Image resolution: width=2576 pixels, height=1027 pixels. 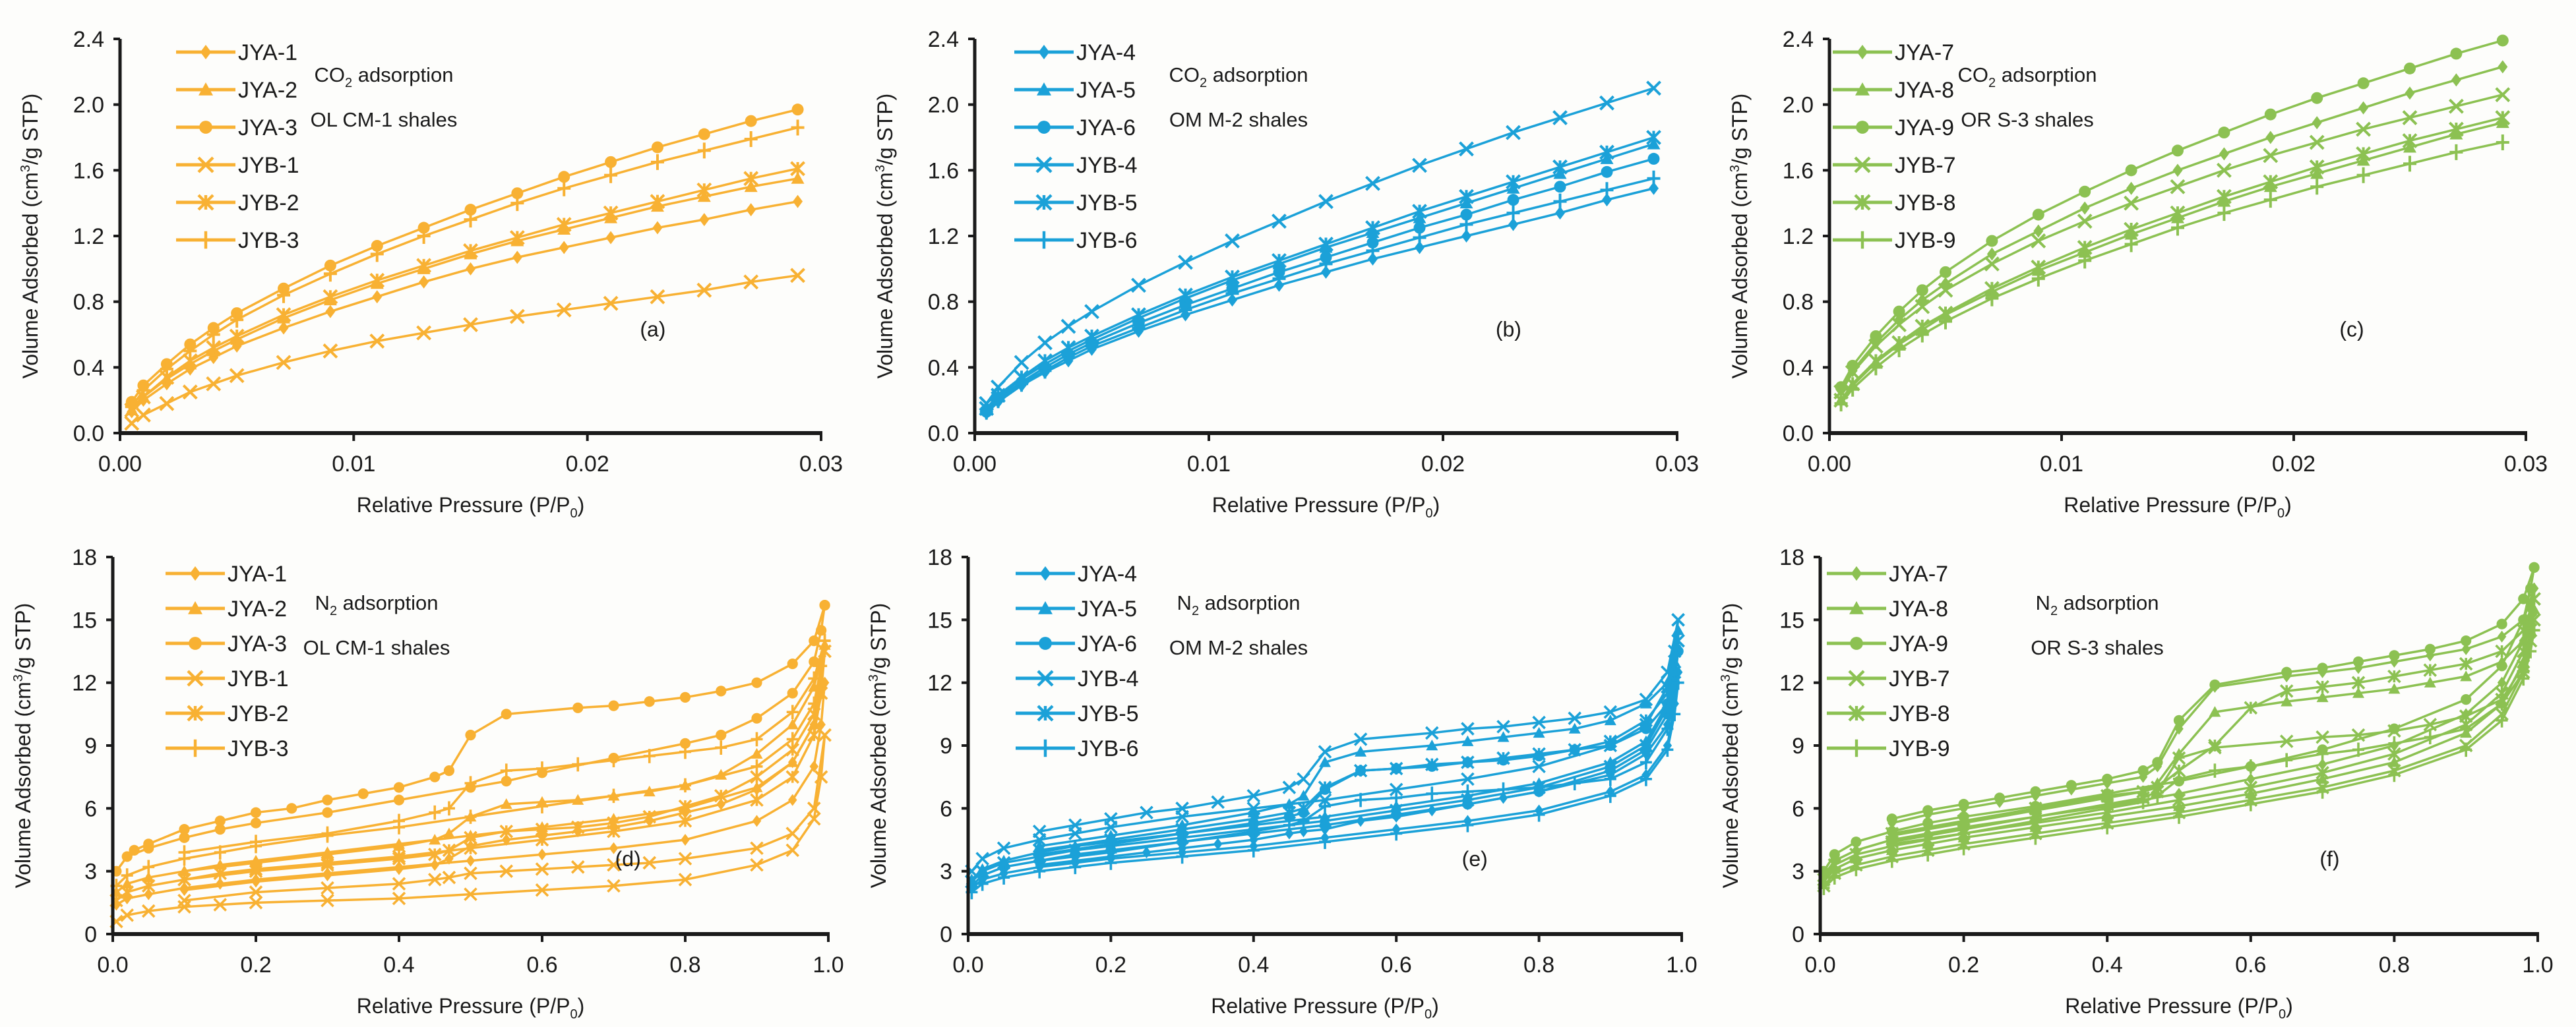 I want to click on annotation: N2 adsorption OM M-2 shales, so click(x=1238, y=625).